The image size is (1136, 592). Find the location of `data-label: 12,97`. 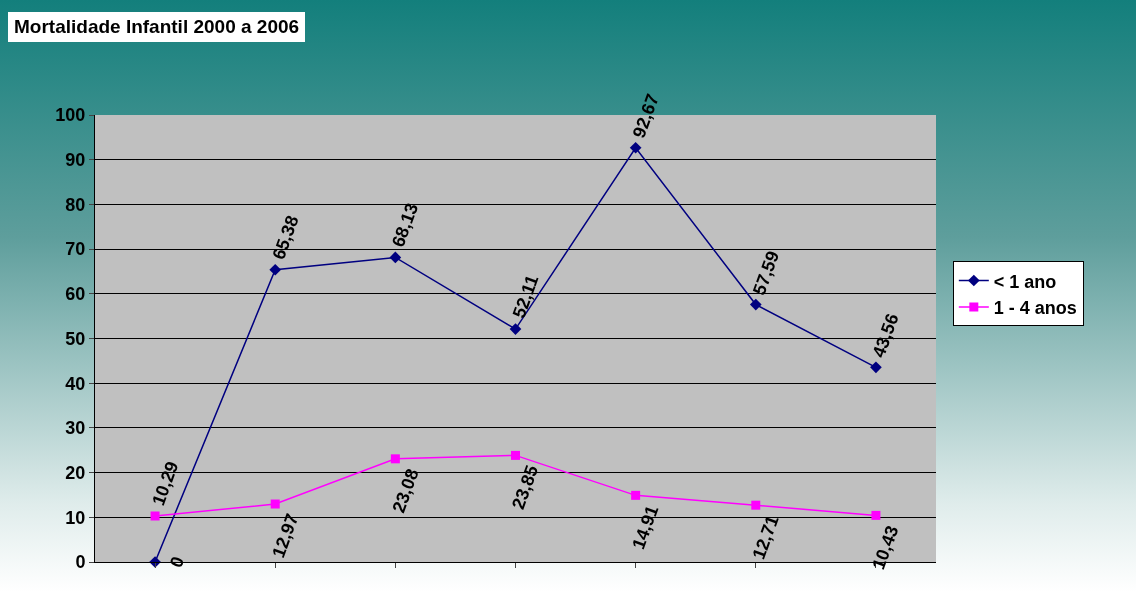

data-label: 12,97 is located at coordinates (285, 536).